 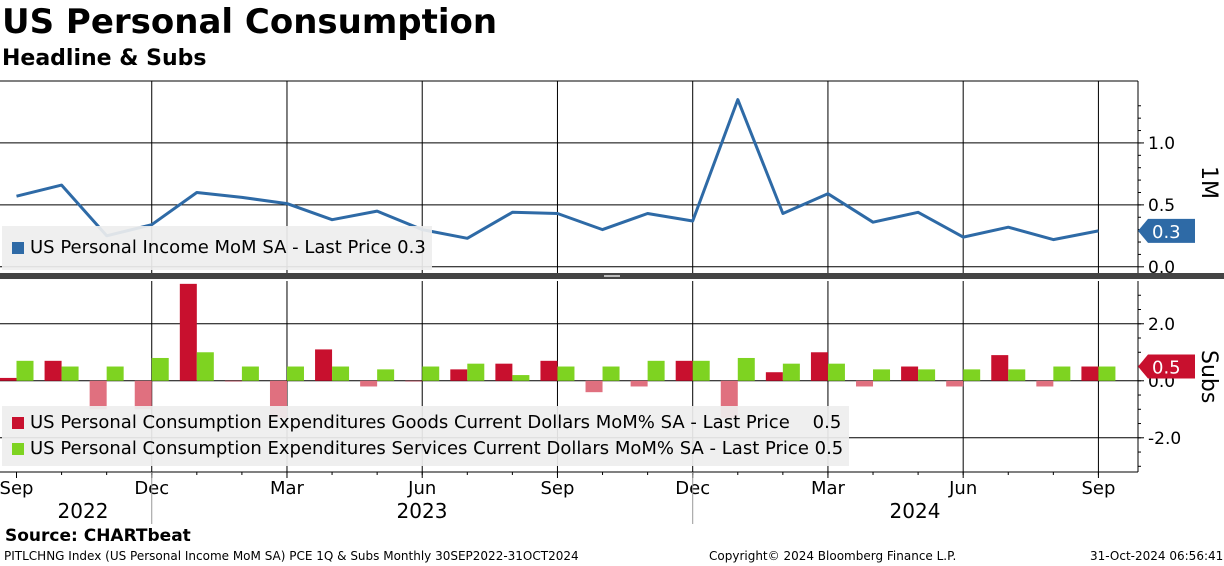 What do you see at coordinates (1208, 377) in the screenshot?
I see `panel-label-subs: Subs` at bounding box center [1208, 377].